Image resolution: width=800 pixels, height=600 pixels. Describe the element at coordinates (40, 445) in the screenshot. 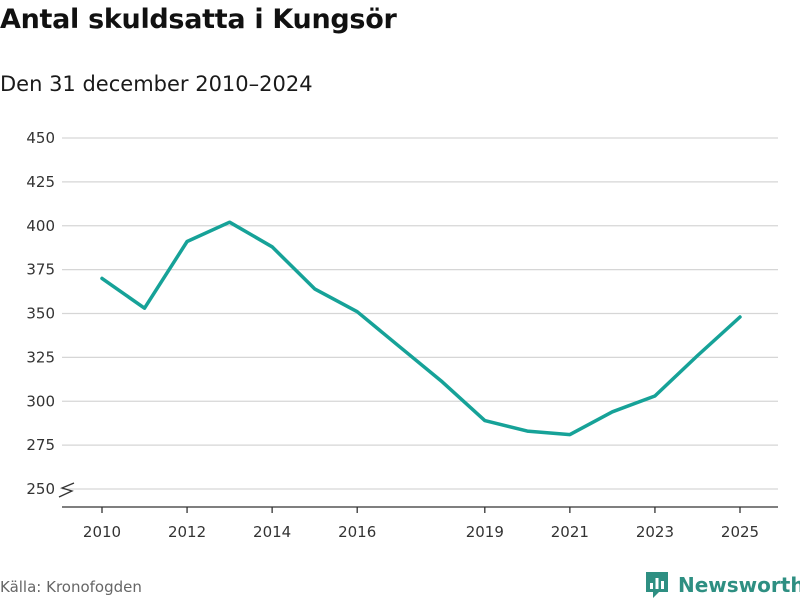

I see `y-tick-label-275: 275` at that location.